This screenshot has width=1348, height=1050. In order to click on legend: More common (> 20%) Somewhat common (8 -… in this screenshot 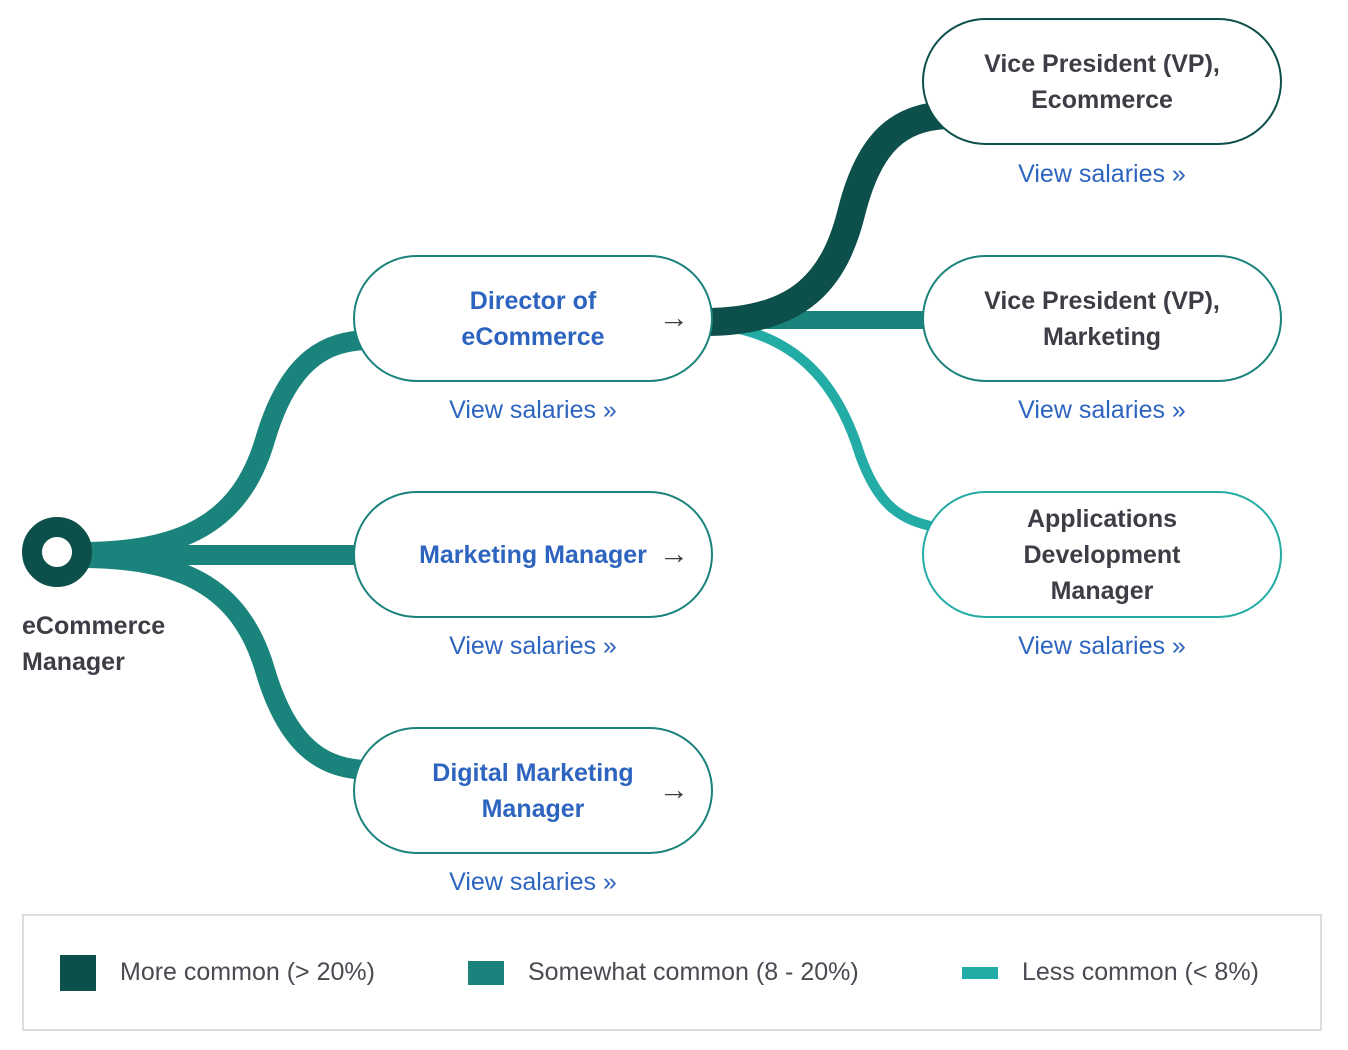, I will do `click(672, 972)`.